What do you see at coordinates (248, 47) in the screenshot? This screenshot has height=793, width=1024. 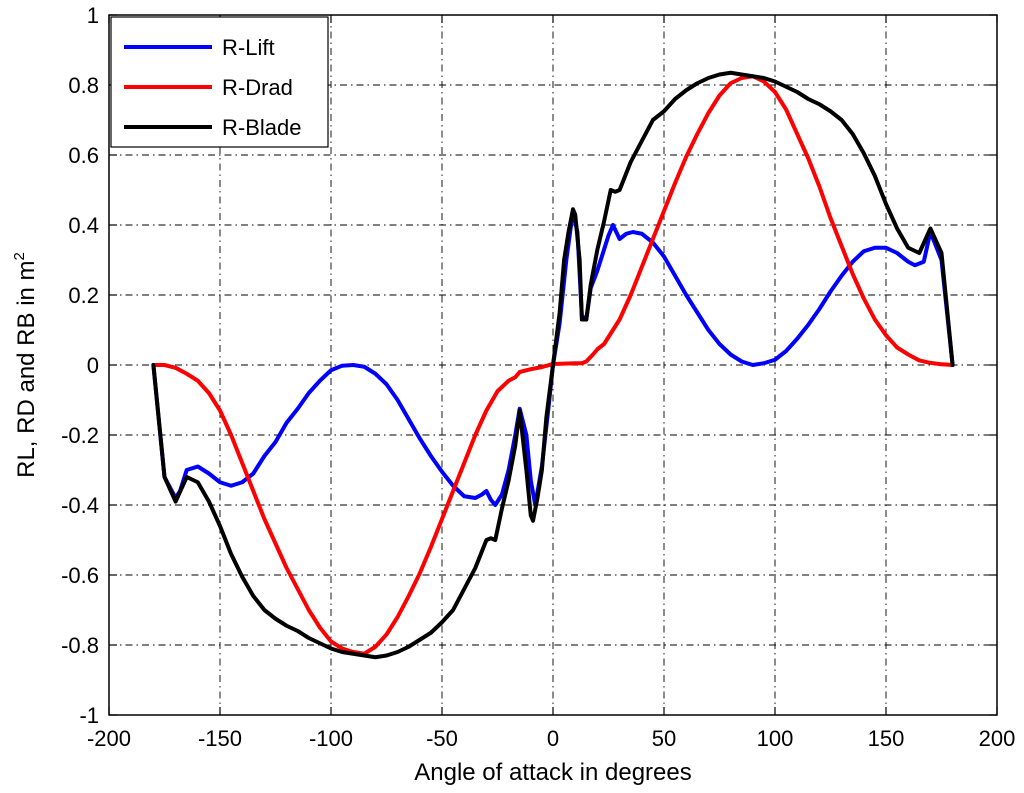 I see `legend-label-r-lift: R-Lift` at bounding box center [248, 47].